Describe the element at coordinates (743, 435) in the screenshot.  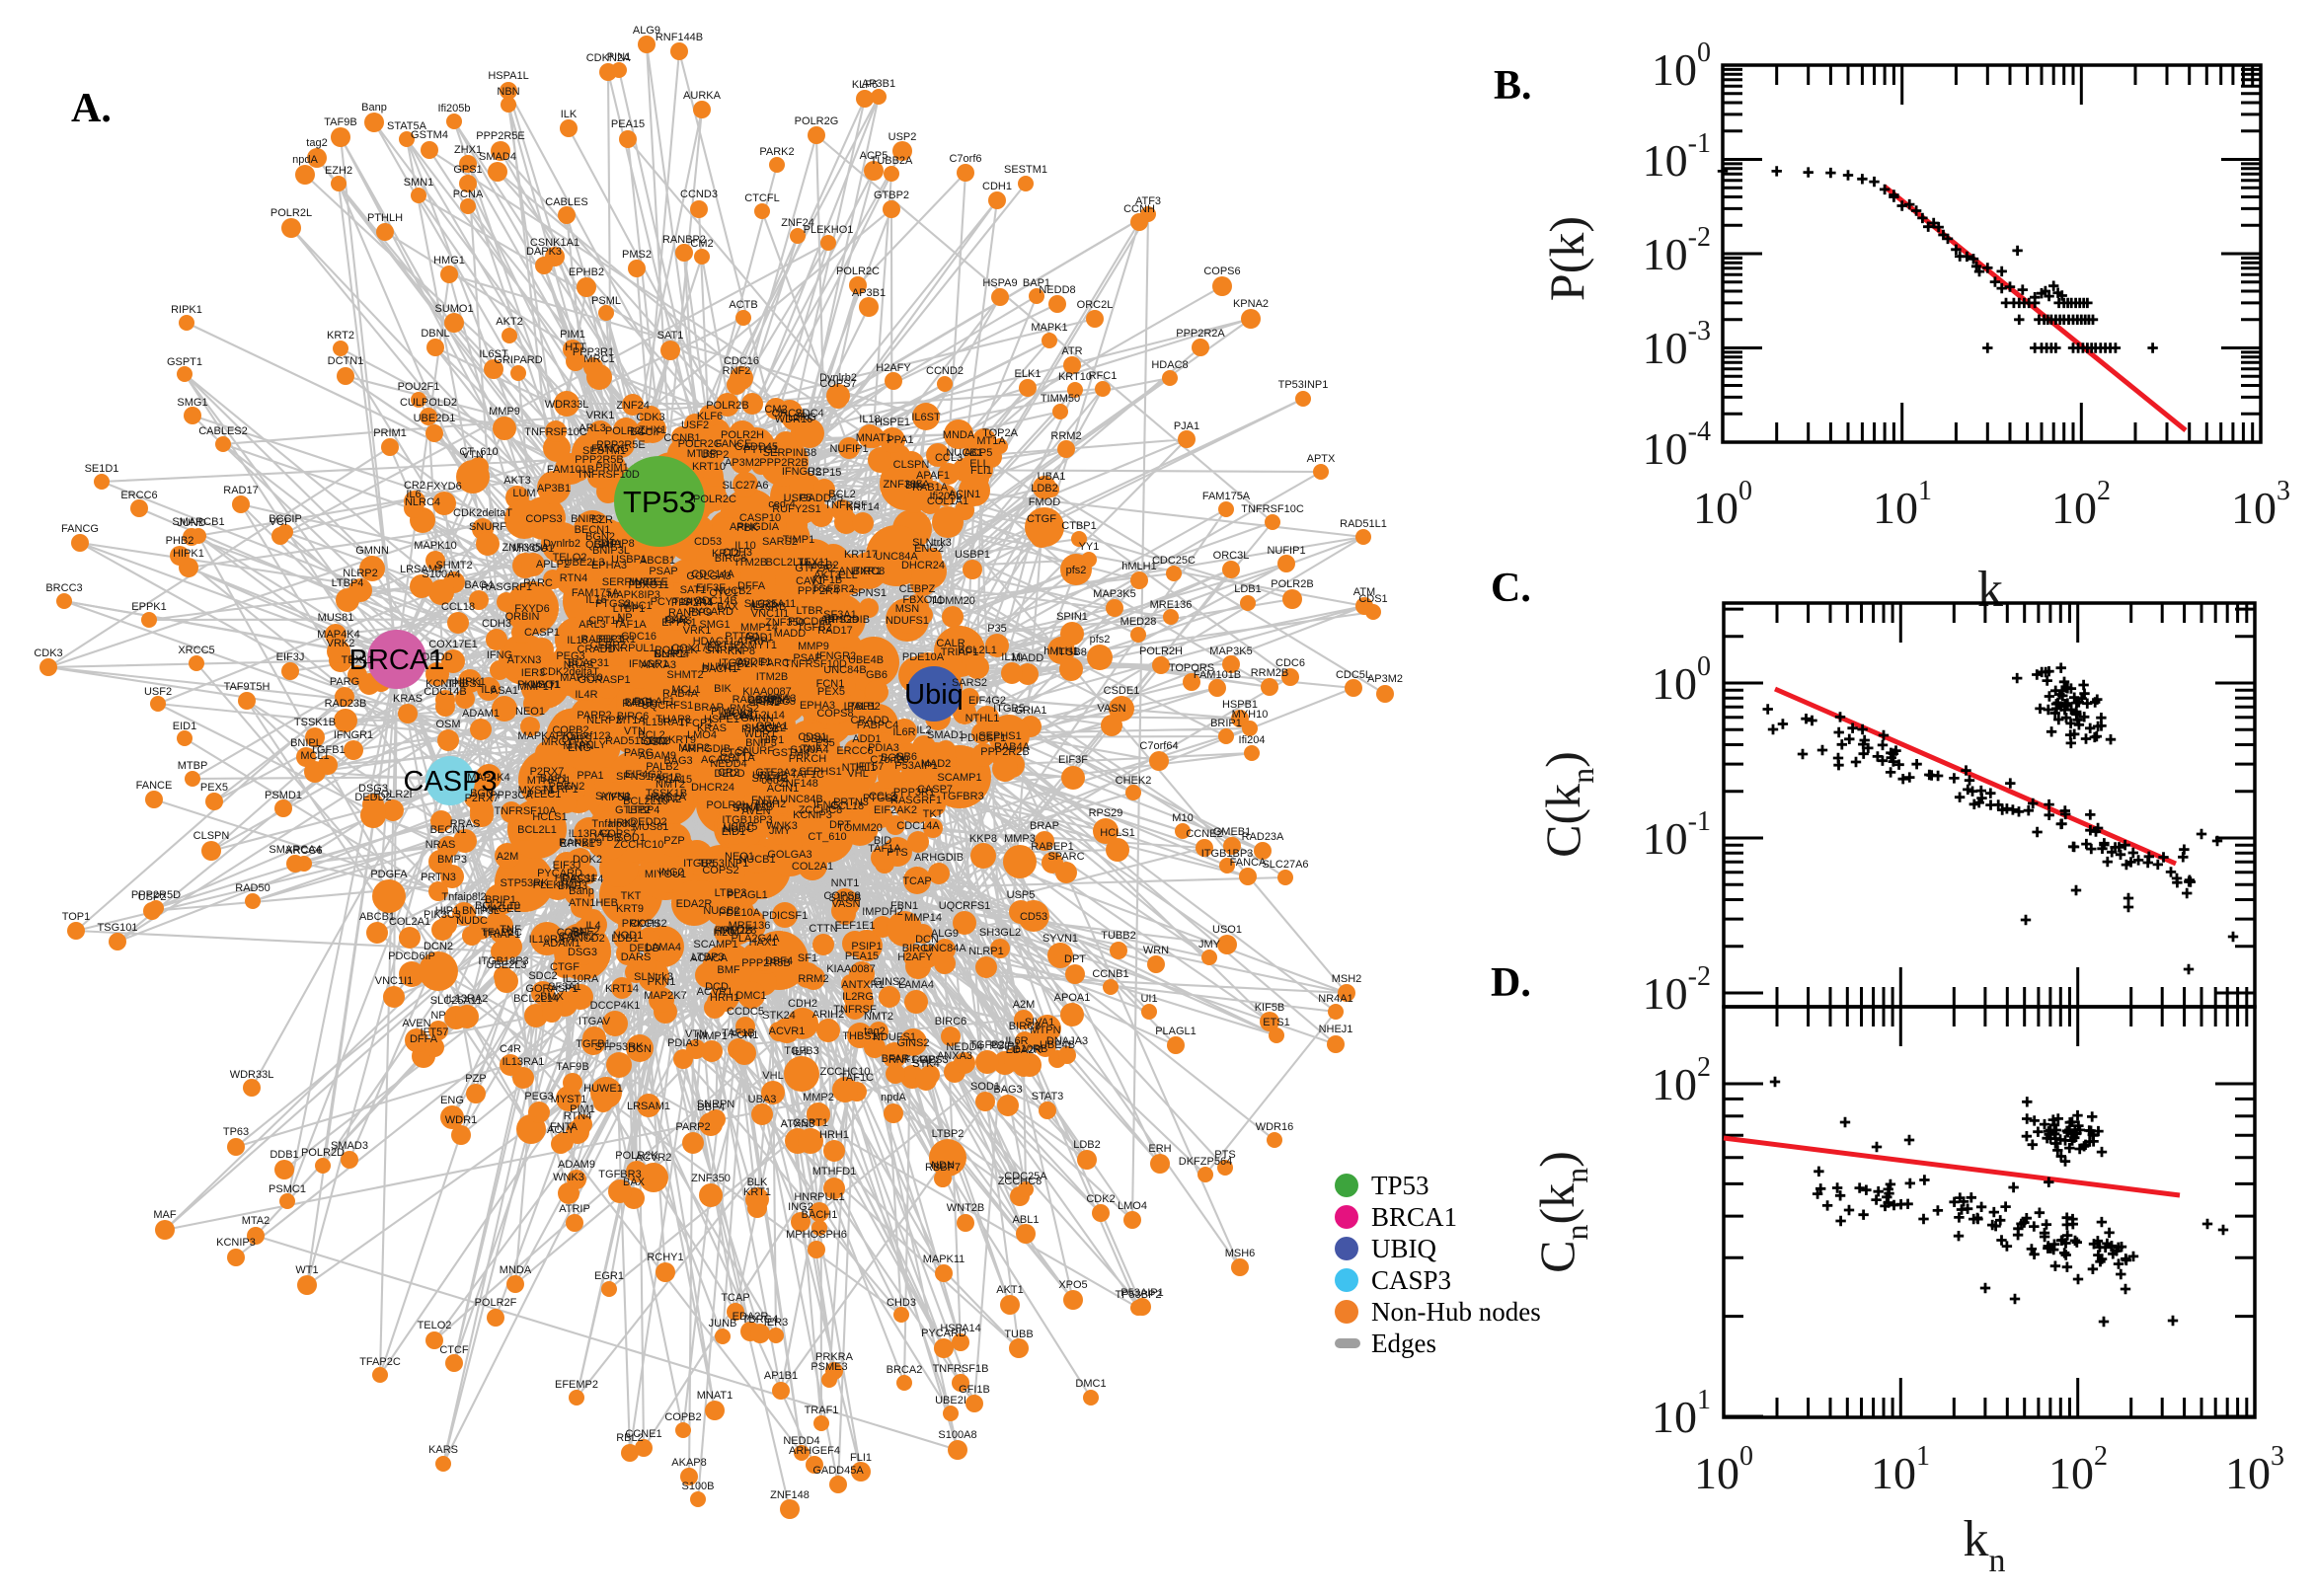
I see `svg-text: POLR2H` at that location.